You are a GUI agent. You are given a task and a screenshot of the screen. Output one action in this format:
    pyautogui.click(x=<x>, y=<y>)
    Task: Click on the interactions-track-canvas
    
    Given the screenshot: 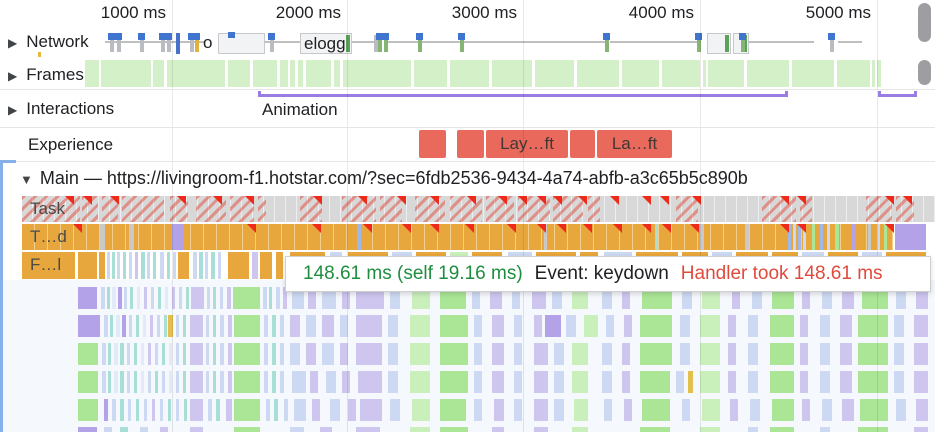 What is the action you would take?
    pyautogui.click(x=467, y=108)
    